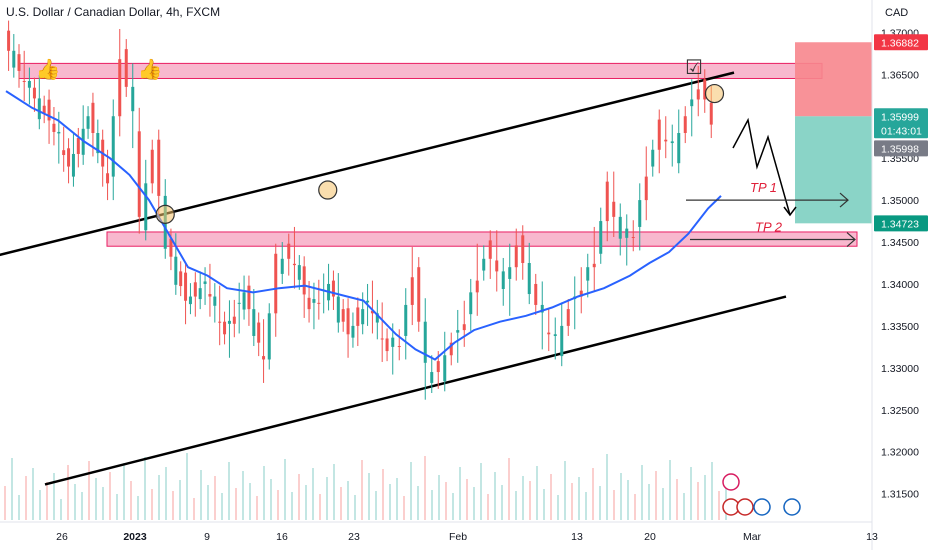 The width and height of the screenshot is (932, 555). Describe the element at coordinates (901, 131) in the screenshot. I see `countdown-label: 01:43:01` at that location.